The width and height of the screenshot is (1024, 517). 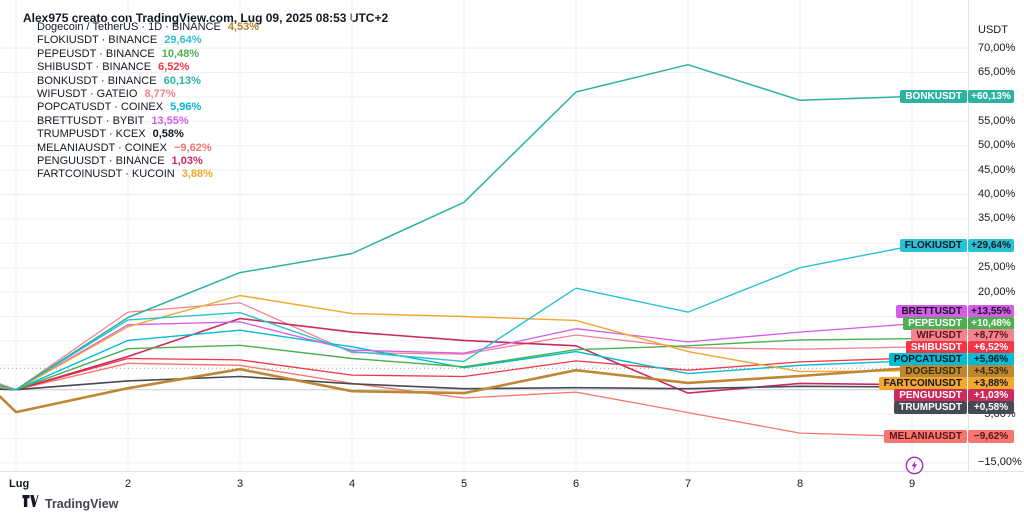 What do you see at coordinates (193, 147) in the screenshot?
I see `legend-change-value: −9,62%` at bounding box center [193, 147].